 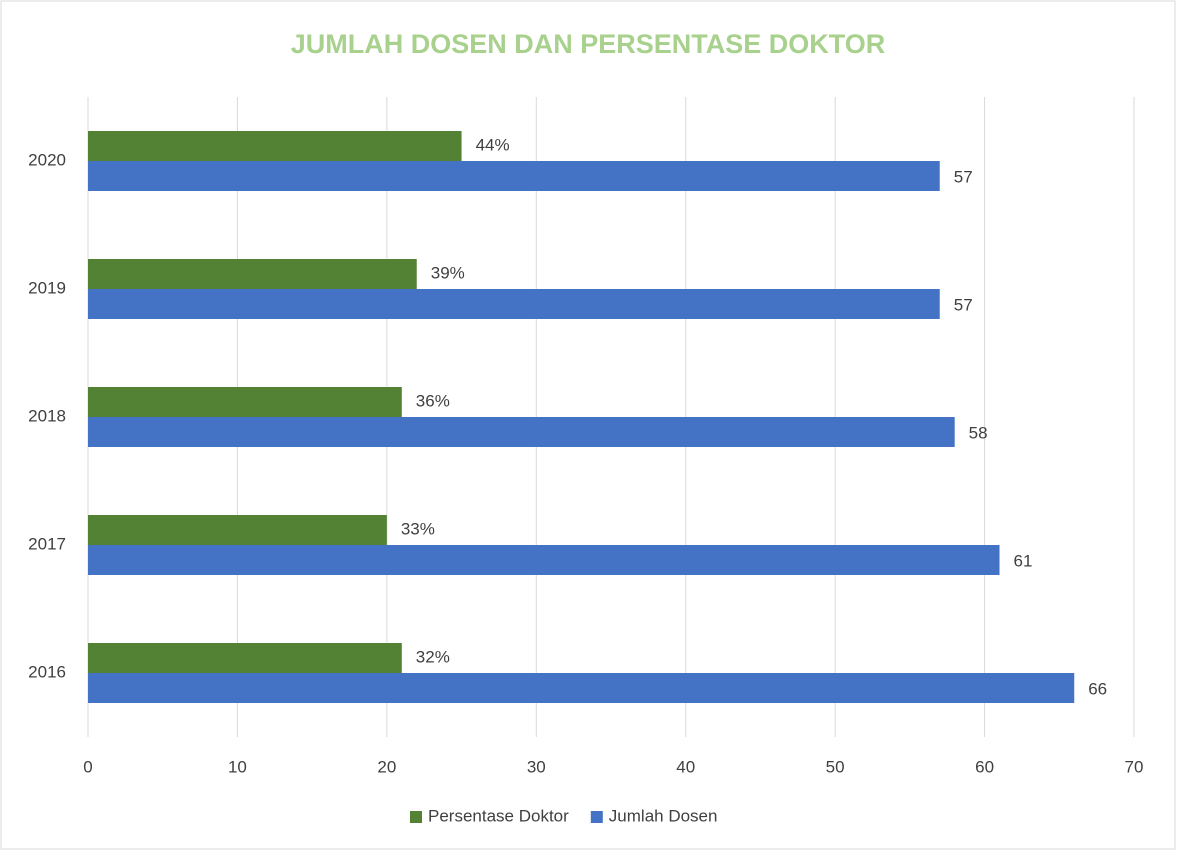 What do you see at coordinates (1097, 688) in the screenshot?
I see `data-label: 66` at bounding box center [1097, 688].